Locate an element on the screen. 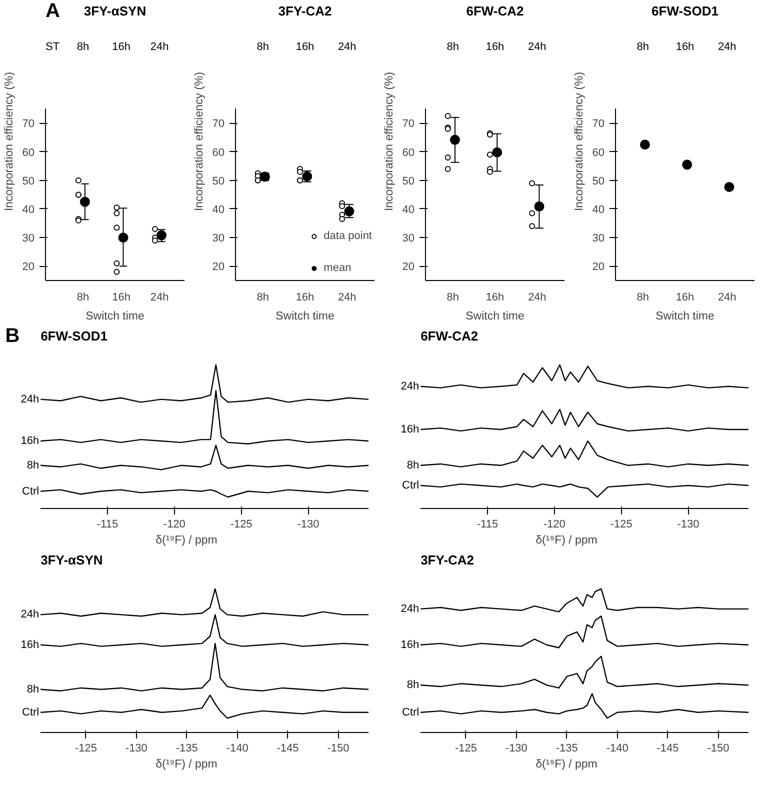 The height and width of the screenshot is (806, 760). x-tick-label: -145 is located at coordinates (667, 748).